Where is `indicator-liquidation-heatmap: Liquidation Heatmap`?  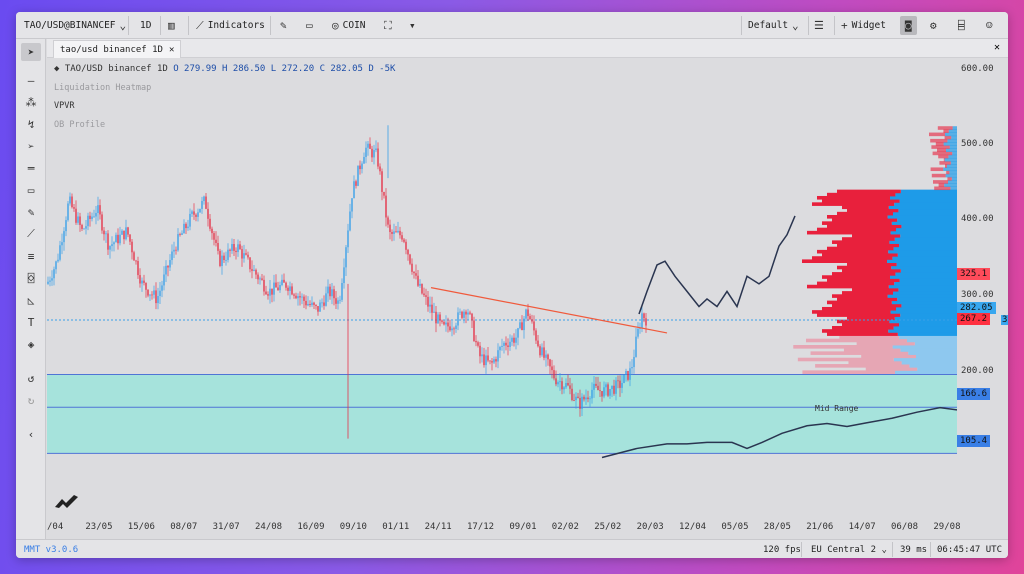 indicator-liquidation-heatmap: Liquidation Heatmap is located at coordinates (103, 88).